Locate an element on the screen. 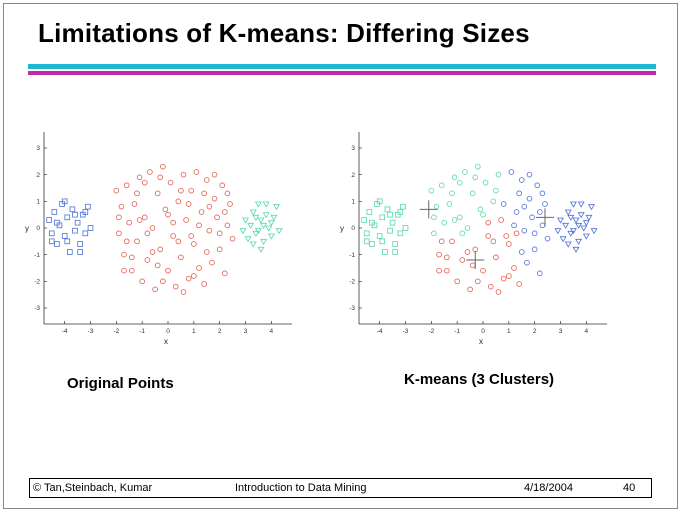 This screenshot has height=514, width=683. y-axis-label: y is located at coordinates (27, 228).